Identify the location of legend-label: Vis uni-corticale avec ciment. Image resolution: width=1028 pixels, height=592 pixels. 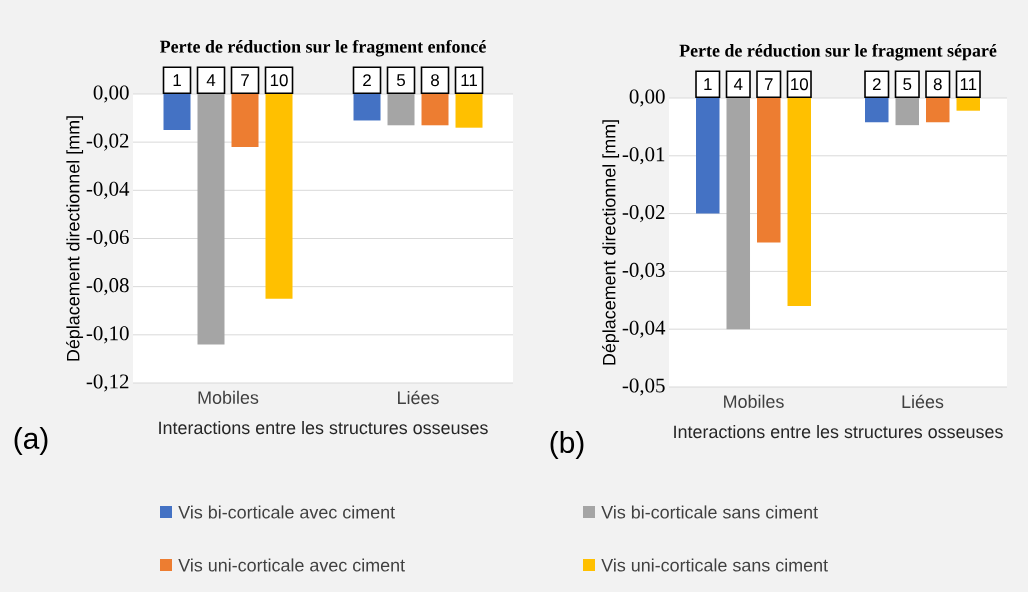
(291, 565).